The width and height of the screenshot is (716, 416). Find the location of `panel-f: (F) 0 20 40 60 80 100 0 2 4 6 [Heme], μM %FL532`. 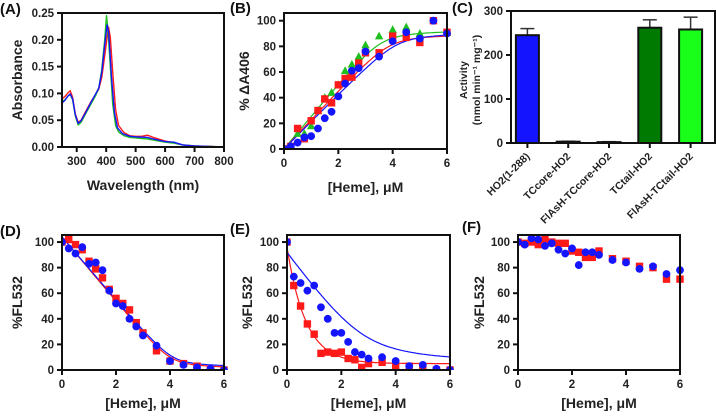

panel-f: (F) 0 20 40 60 80 100 0 2 4 6 [Heme], μM %FL532 is located at coordinates (573, 315).